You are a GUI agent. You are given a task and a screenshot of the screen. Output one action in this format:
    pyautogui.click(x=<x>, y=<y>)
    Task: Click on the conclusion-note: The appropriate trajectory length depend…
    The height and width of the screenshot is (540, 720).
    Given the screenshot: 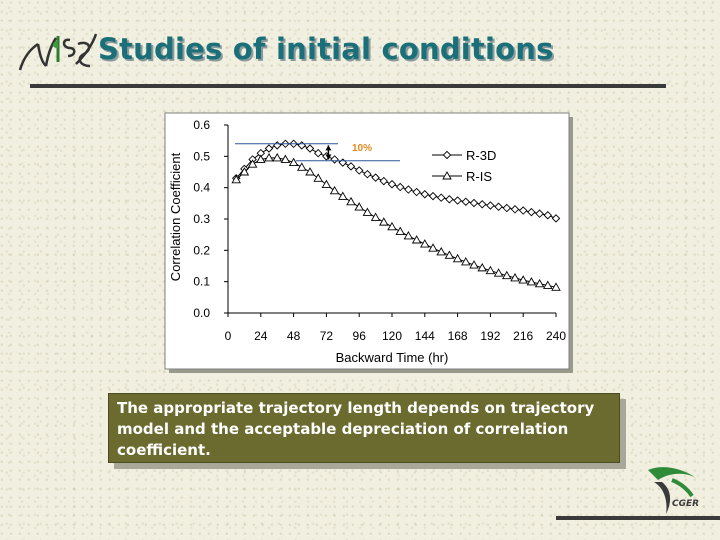 What is the action you would take?
    pyautogui.click(x=364, y=428)
    